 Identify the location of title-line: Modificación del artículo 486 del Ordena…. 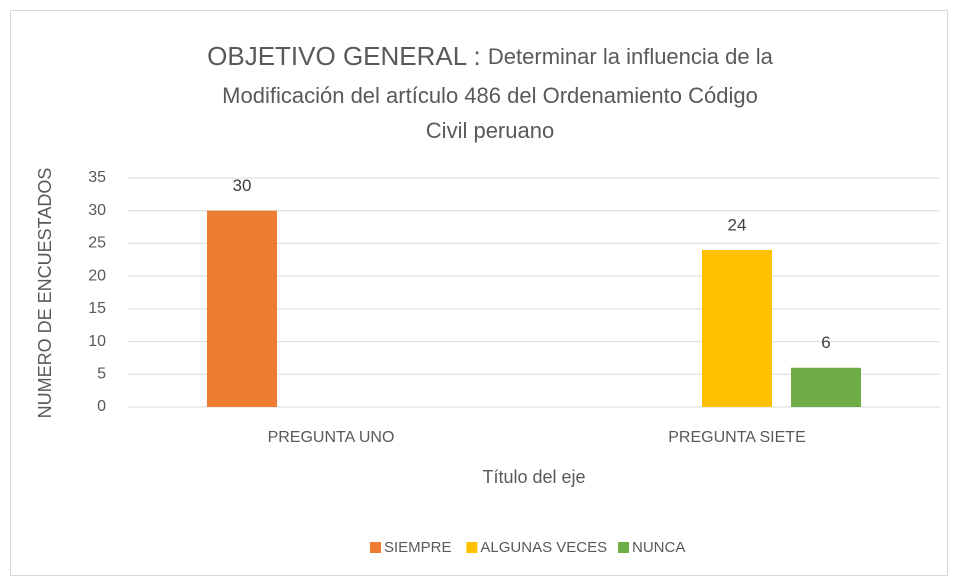
(490, 95).